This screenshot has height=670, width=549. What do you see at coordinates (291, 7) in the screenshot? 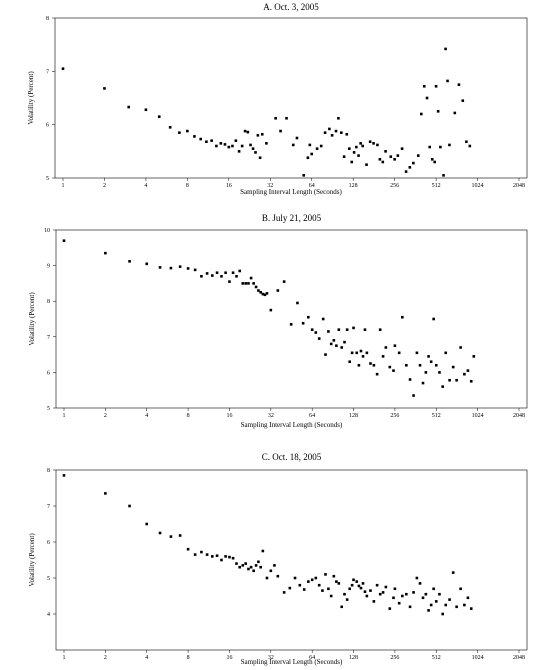
I see `chart-title: A. Oct. 3, 2005` at bounding box center [291, 7].